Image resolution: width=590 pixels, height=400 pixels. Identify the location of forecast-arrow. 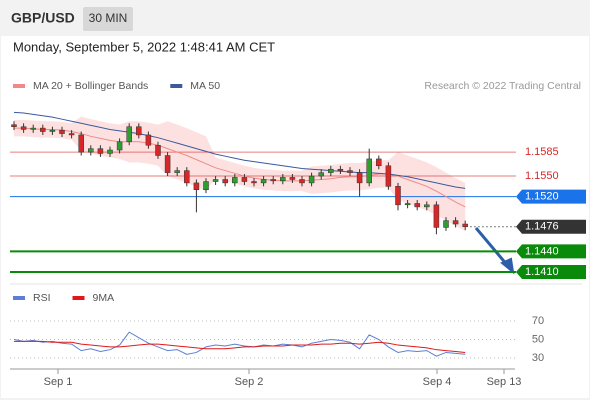
(492, 247).